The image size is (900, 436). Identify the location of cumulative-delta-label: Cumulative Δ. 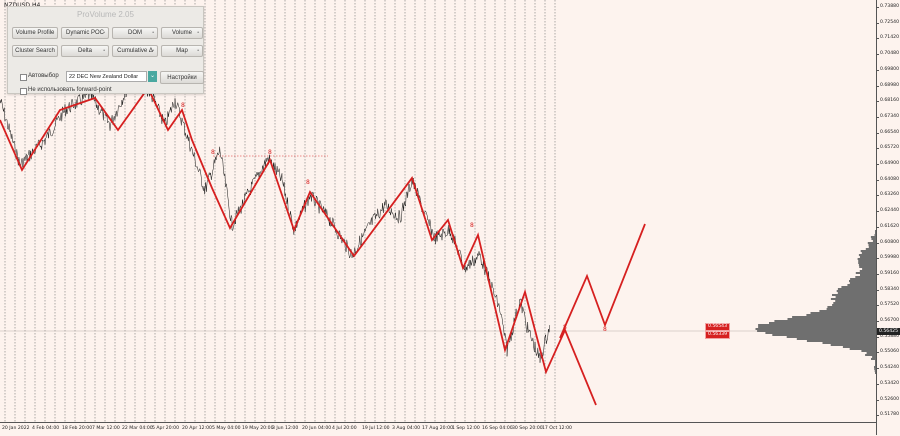
(135, 51).